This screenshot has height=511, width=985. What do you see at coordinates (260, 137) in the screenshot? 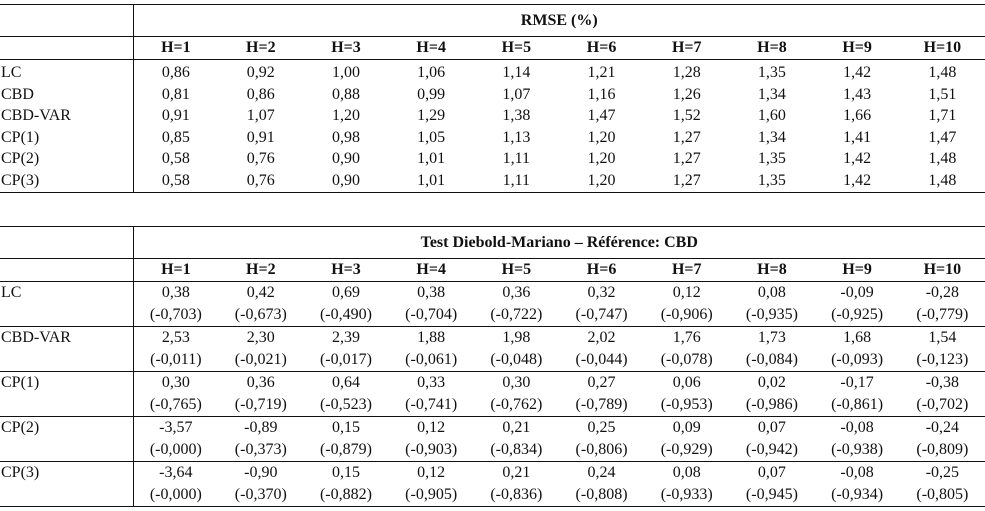
I see `rmse-cell: 0,91` at bounding box center [260, 137].